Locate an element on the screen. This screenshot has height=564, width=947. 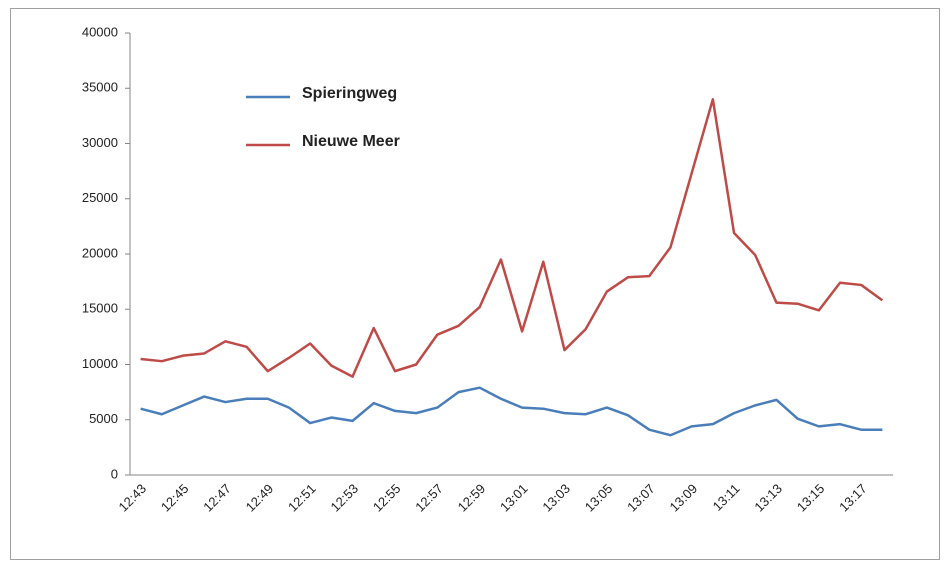
y-tick-label: 35000 is located at coordinates (100, 87).